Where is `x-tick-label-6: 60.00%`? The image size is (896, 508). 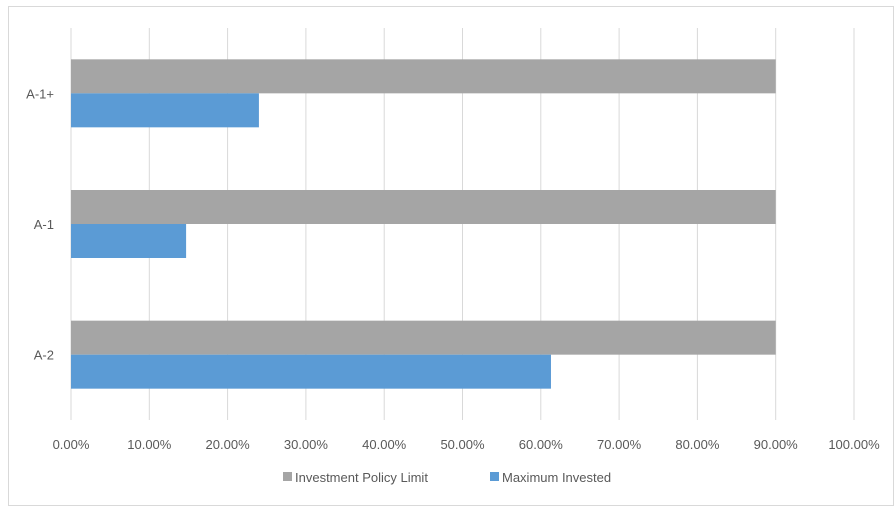 x-tick-label-6: 60.00% is located at coordinates (541, 444).